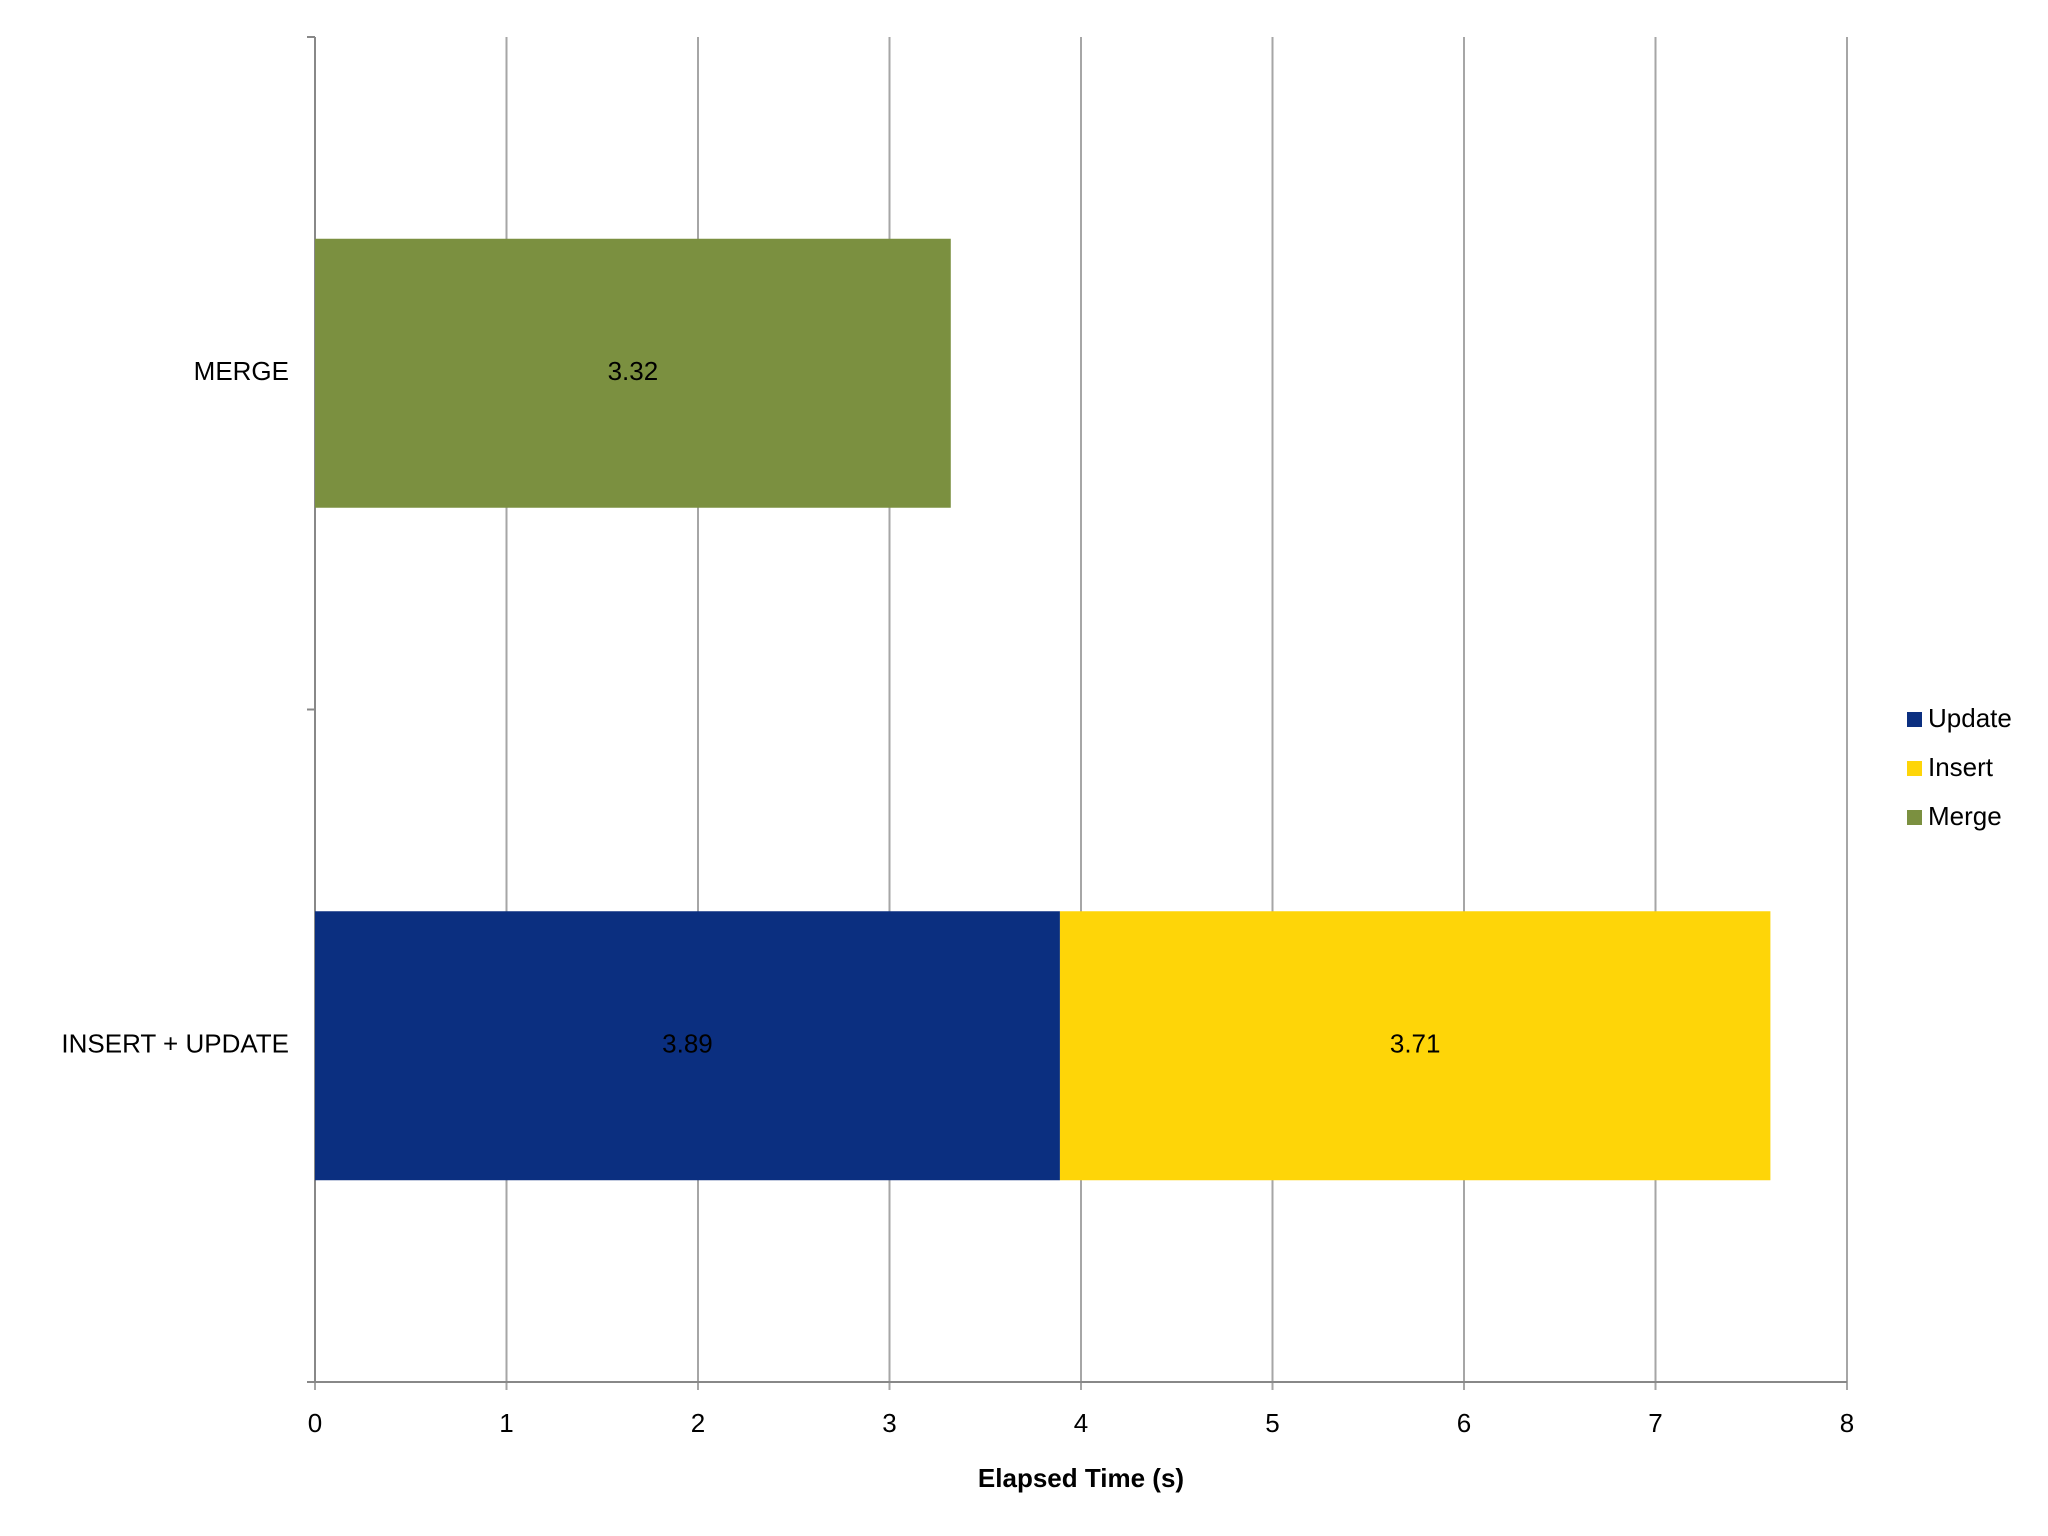  I want to click on x-axis-label: Elapsed Time (s), so click(1081, 1478).